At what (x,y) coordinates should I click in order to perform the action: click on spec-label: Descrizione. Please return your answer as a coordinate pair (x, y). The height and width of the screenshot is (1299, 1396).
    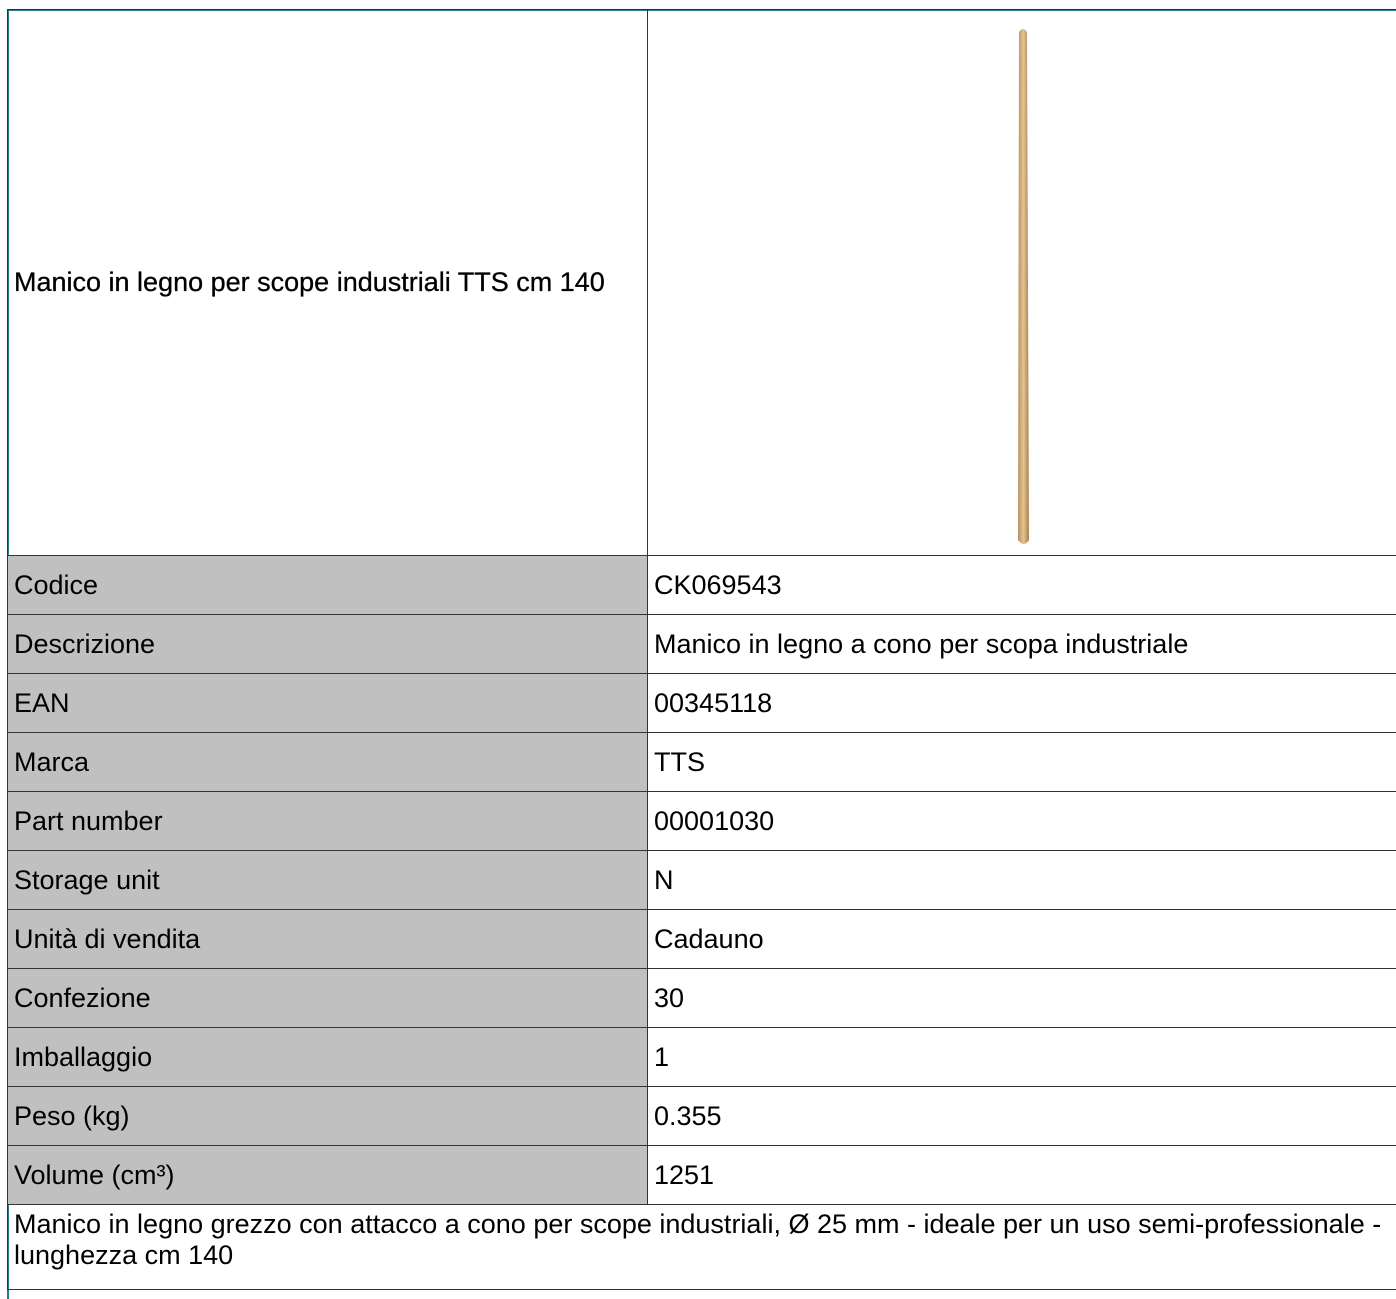
    Looking at the image, I should click on (327, 644).